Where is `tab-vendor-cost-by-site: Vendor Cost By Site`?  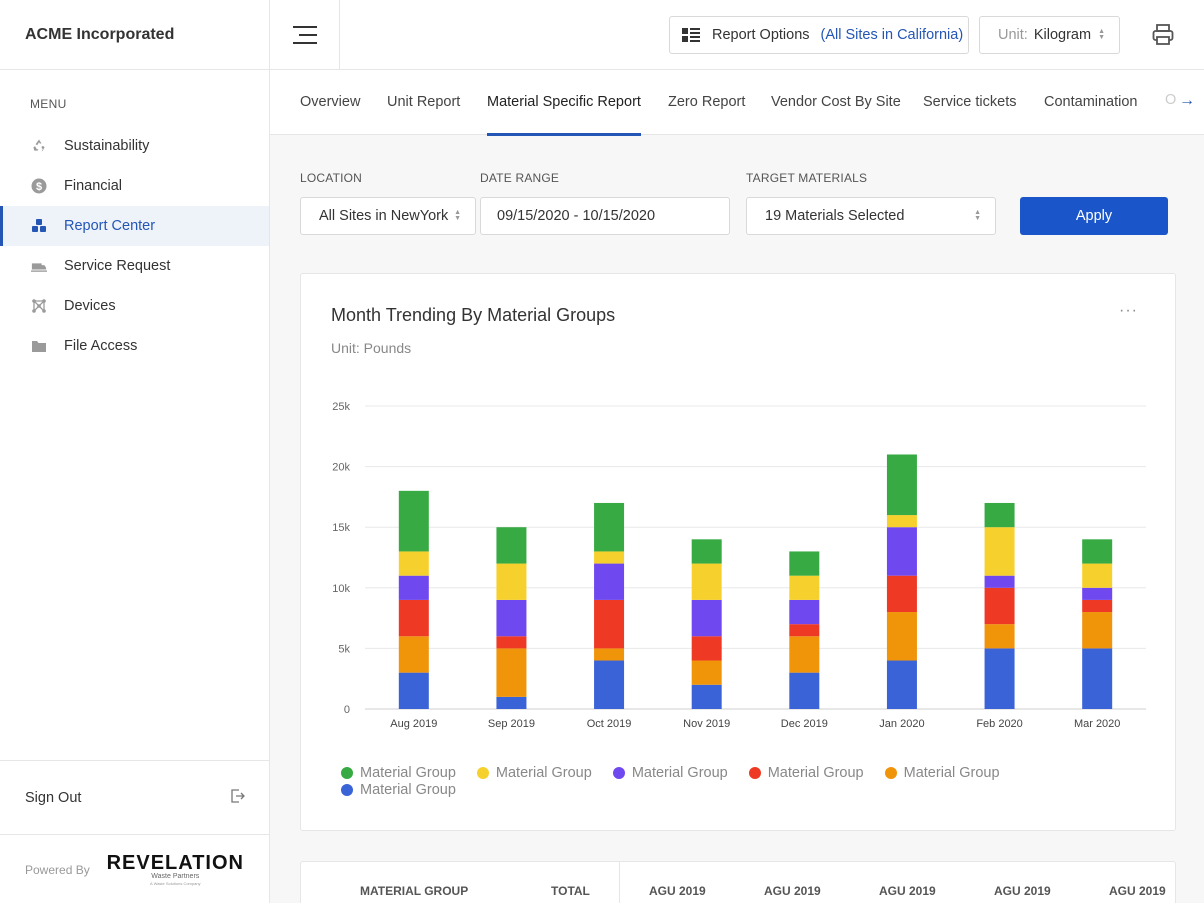 tab-vendor-cost-by-site: Vendor Cost By Site is located at coordinates (836, 102).